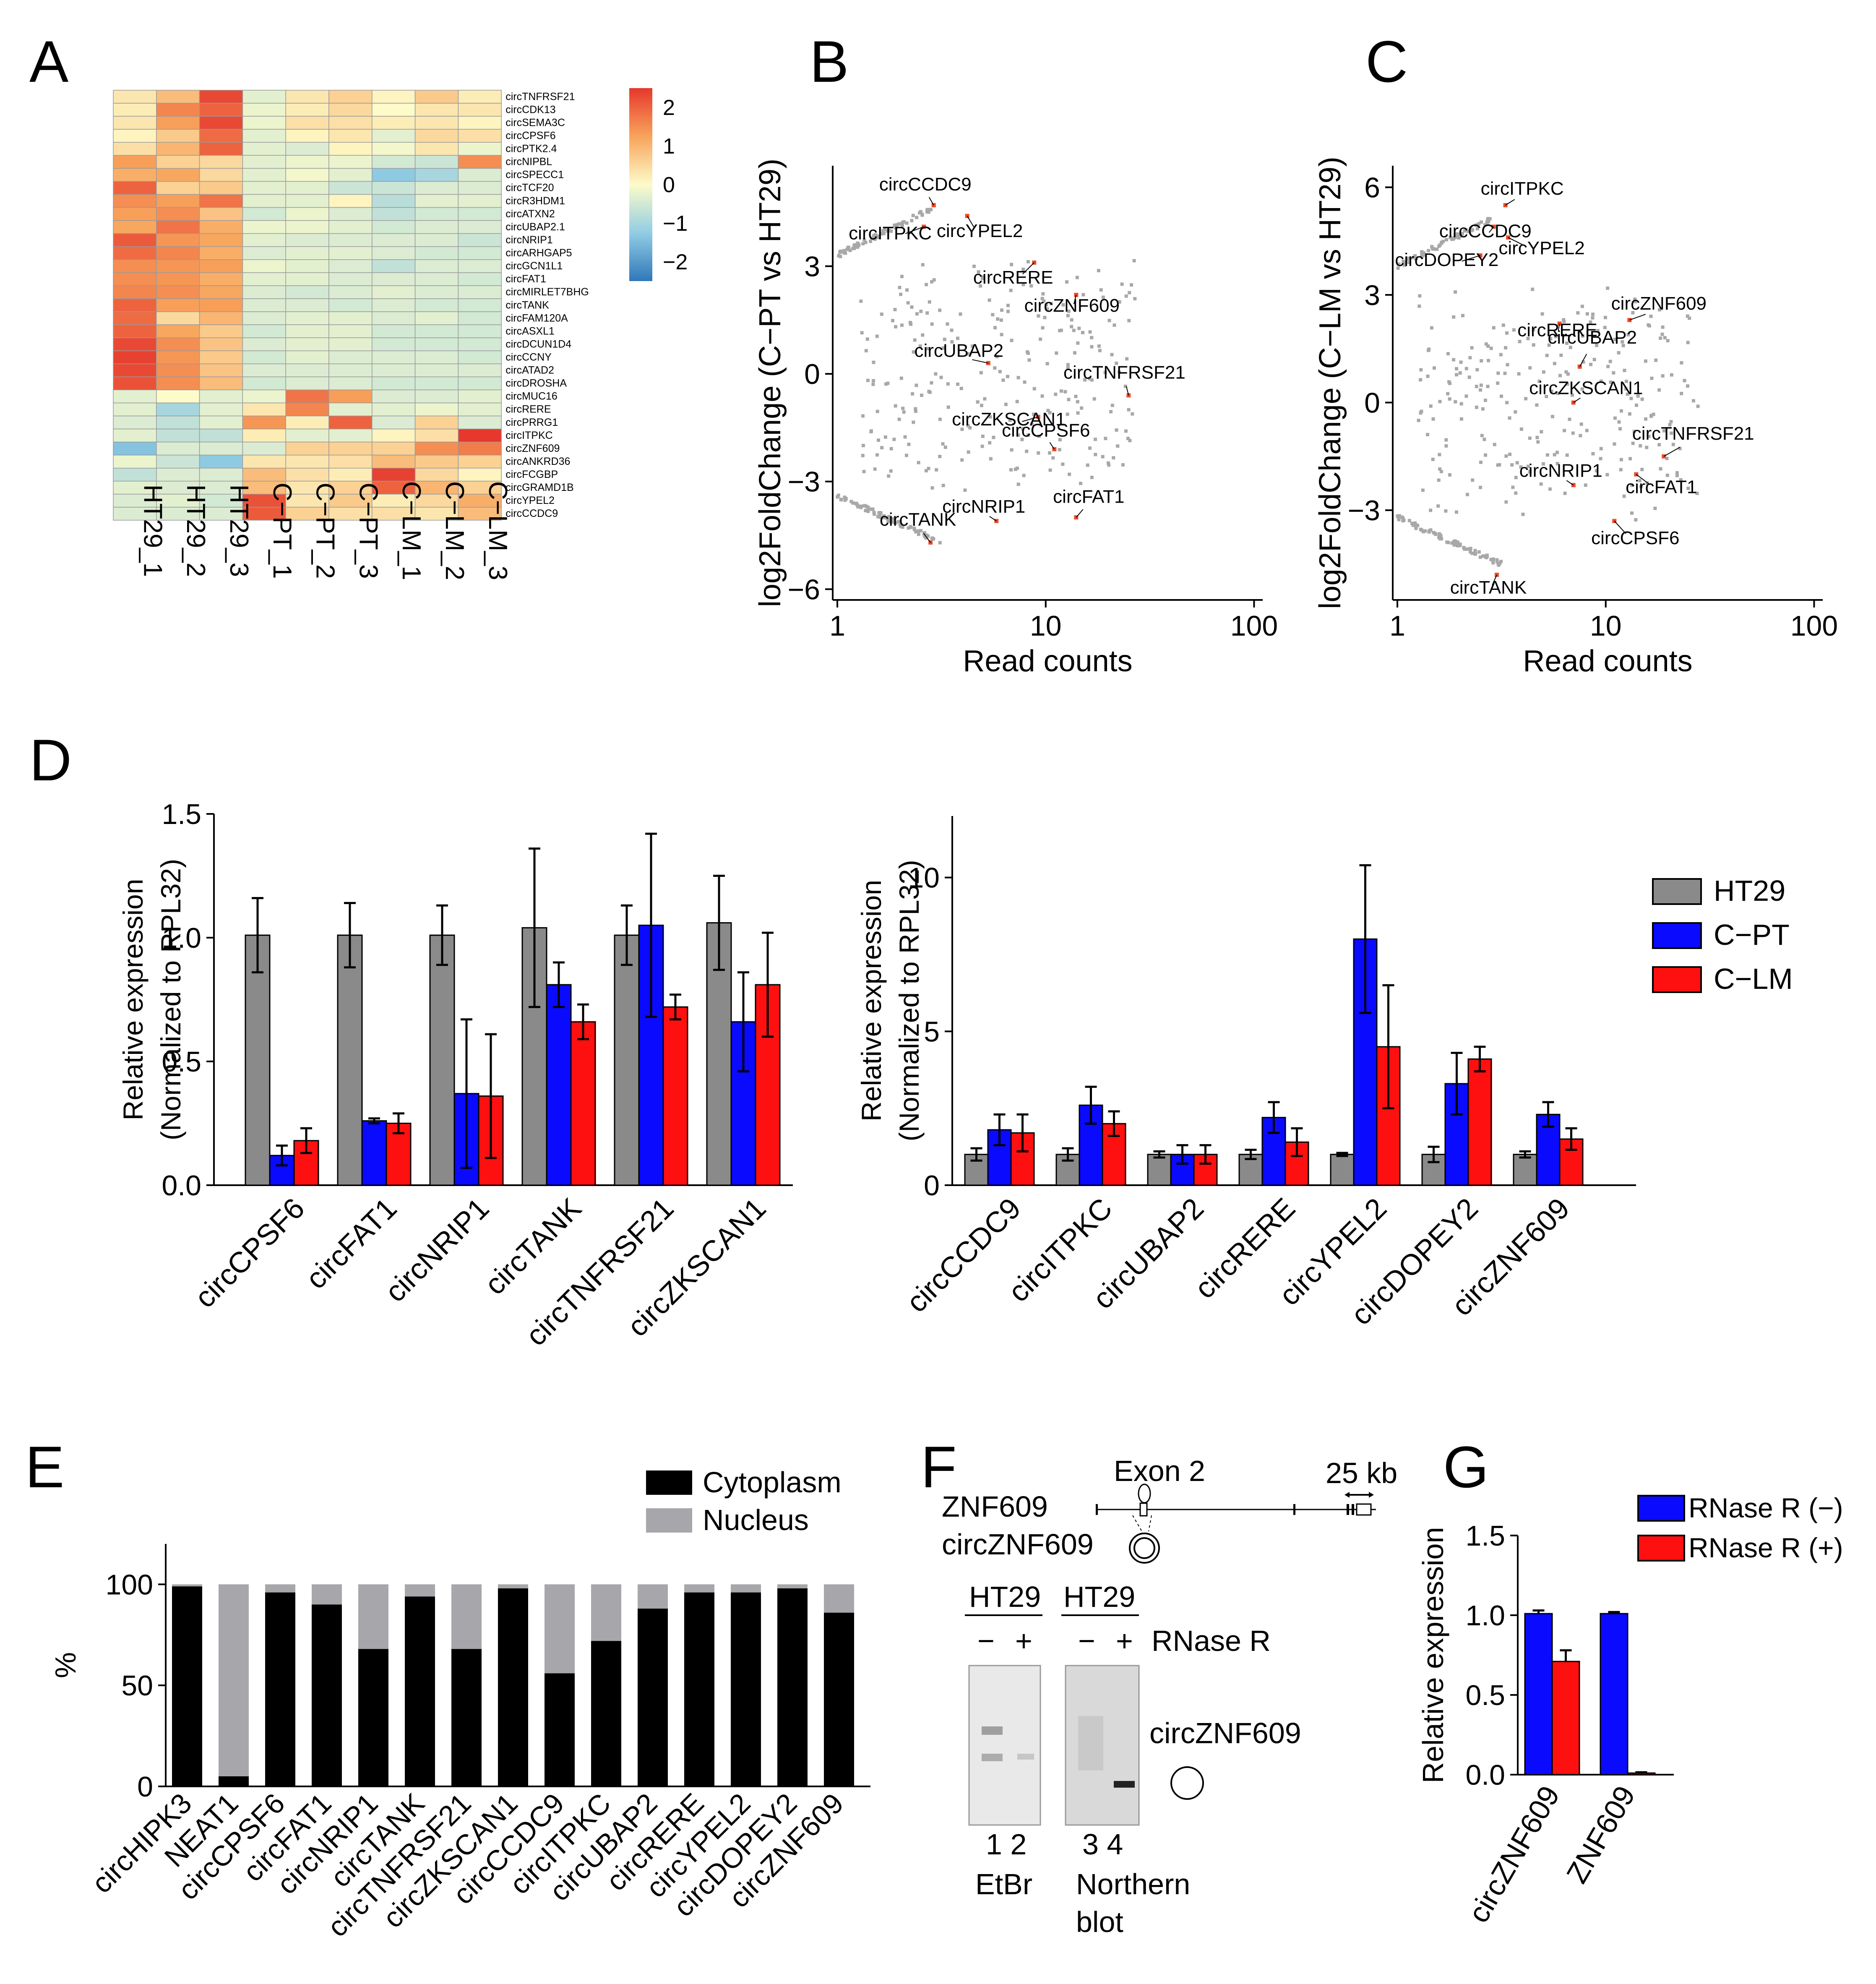  I want to click on y-tick-label: 3, so click(812, 267).